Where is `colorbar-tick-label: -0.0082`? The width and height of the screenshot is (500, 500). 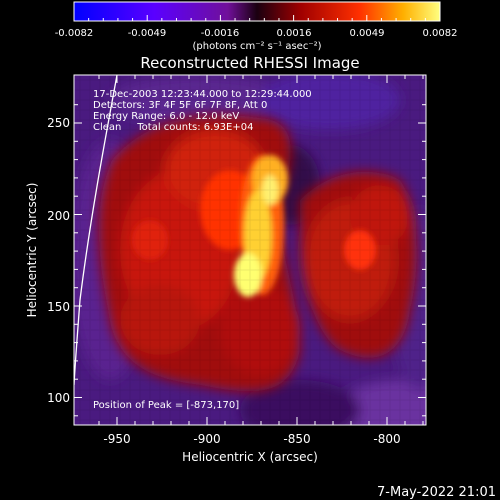 colorbar-tick-label: -0.0082 is located at coordinates (74, 33).